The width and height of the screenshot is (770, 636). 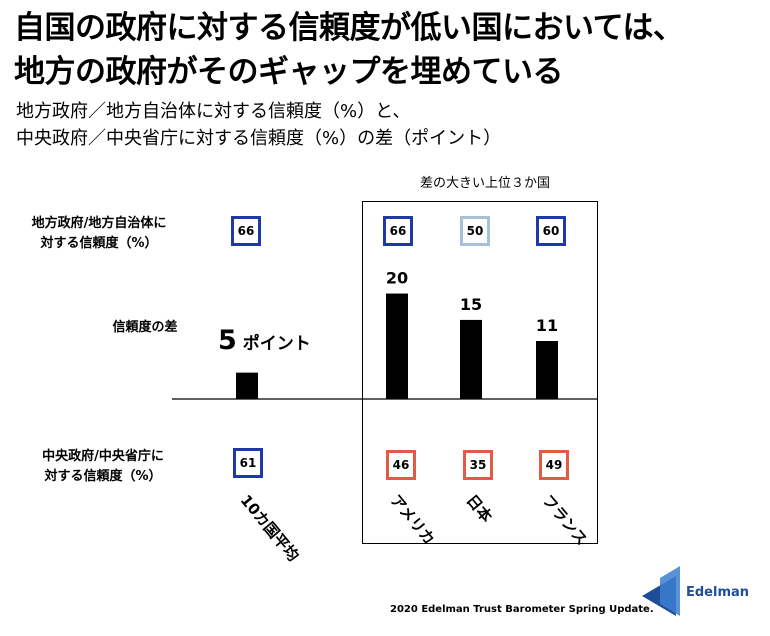 I want to click on central-trust-badge-france: 49, so click(x=554, y=465).